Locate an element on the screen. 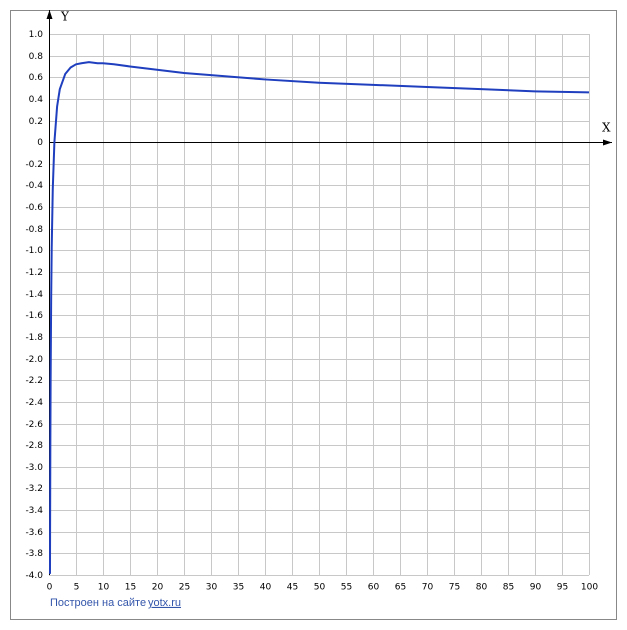 This screenshot has width=627, height=630. x-tick-label: 25 is located at coordinates (184, 588).